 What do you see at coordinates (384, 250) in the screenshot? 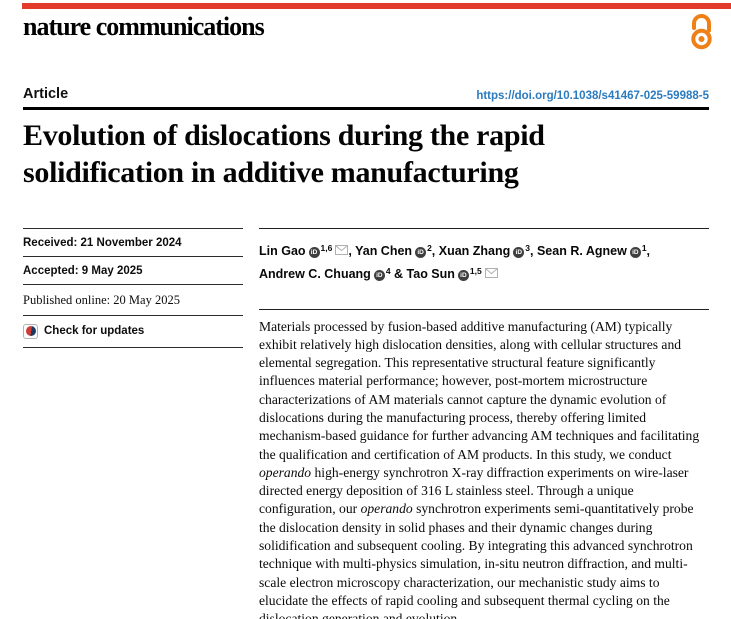
I see `author-name: Yan Chen` at bounding box center [384, 250].